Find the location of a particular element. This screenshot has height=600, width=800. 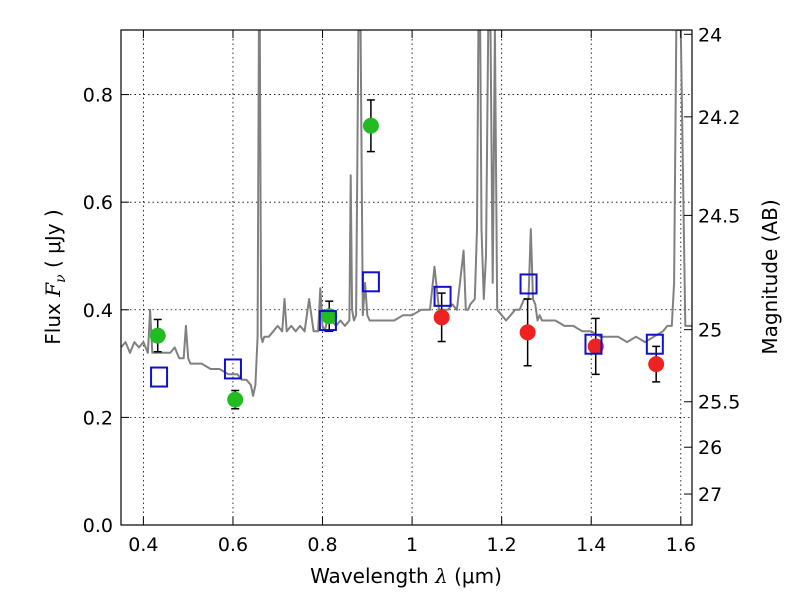

y-tick-label: 0.4 is located at coordinates (98, 311).